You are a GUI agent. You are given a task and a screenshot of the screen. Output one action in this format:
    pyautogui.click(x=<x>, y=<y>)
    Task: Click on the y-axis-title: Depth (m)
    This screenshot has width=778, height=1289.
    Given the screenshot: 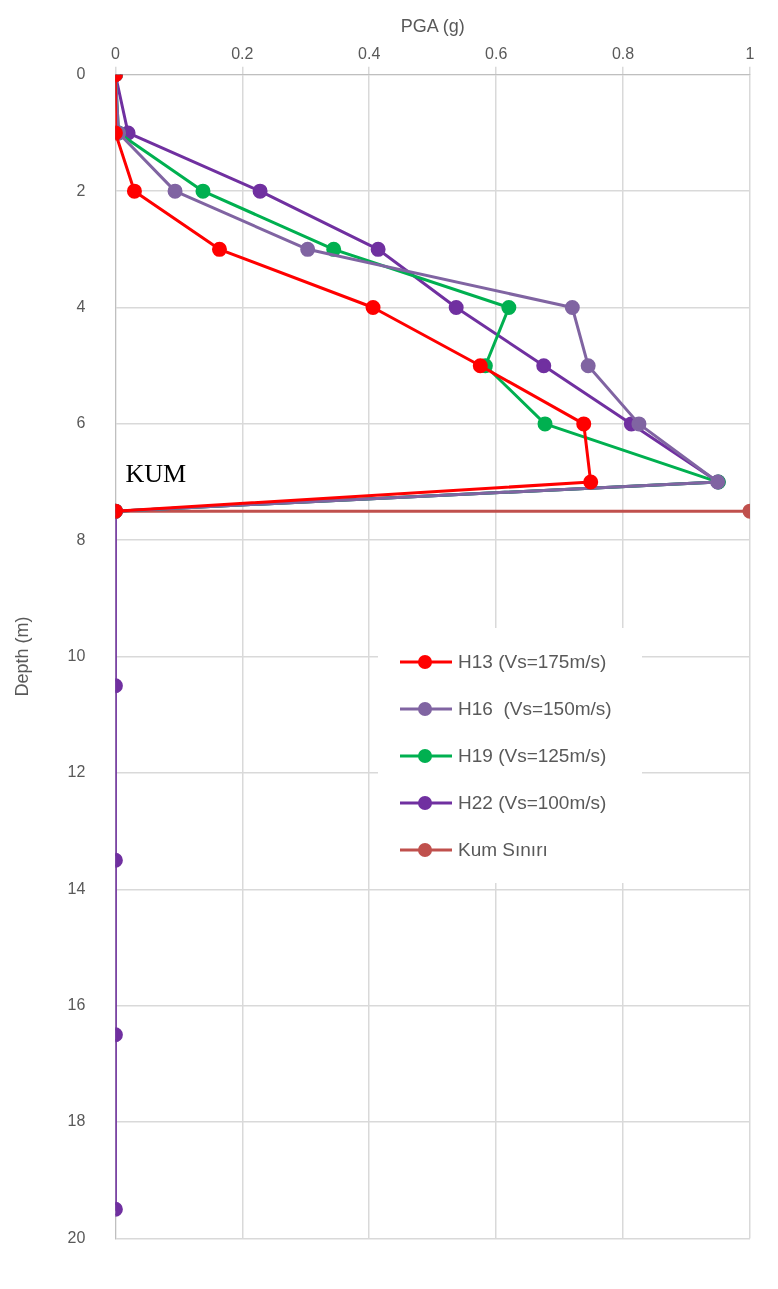 What is the action you would take?
    pyautogui.click(x=21, y=656)
    